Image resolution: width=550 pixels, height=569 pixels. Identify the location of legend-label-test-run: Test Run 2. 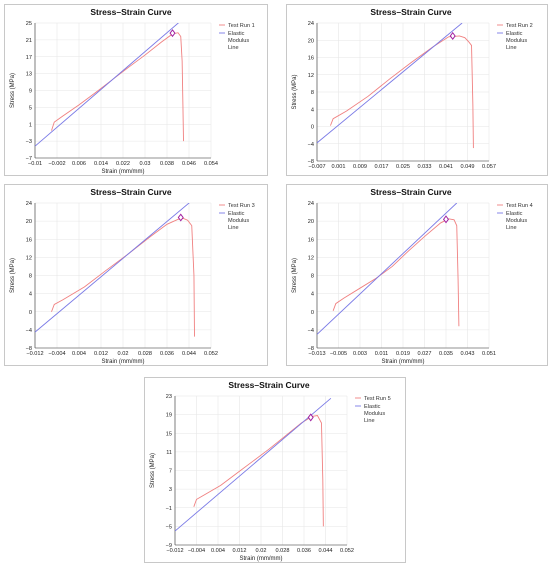
(519, 26).